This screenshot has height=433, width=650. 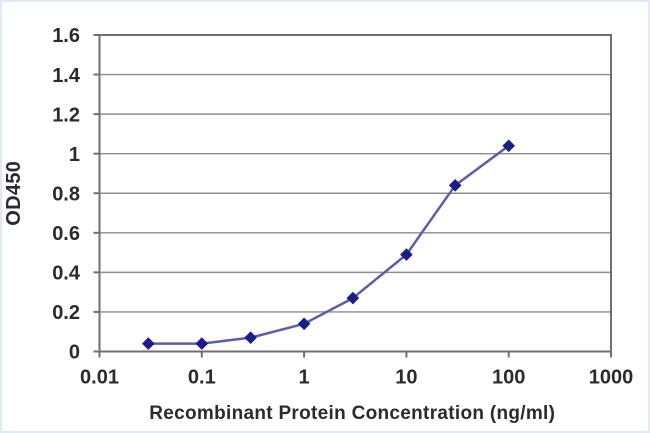 What do you see at coordinates (66, 76) in the screenshot?
I see `y-tick-label: 1.4` at bounding box center [66, 76].